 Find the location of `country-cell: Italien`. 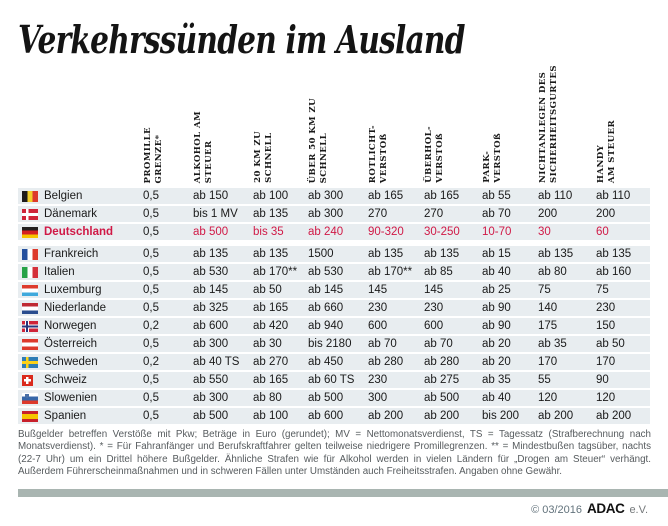

country-cell: Italien is located at coordinates (80, 272).